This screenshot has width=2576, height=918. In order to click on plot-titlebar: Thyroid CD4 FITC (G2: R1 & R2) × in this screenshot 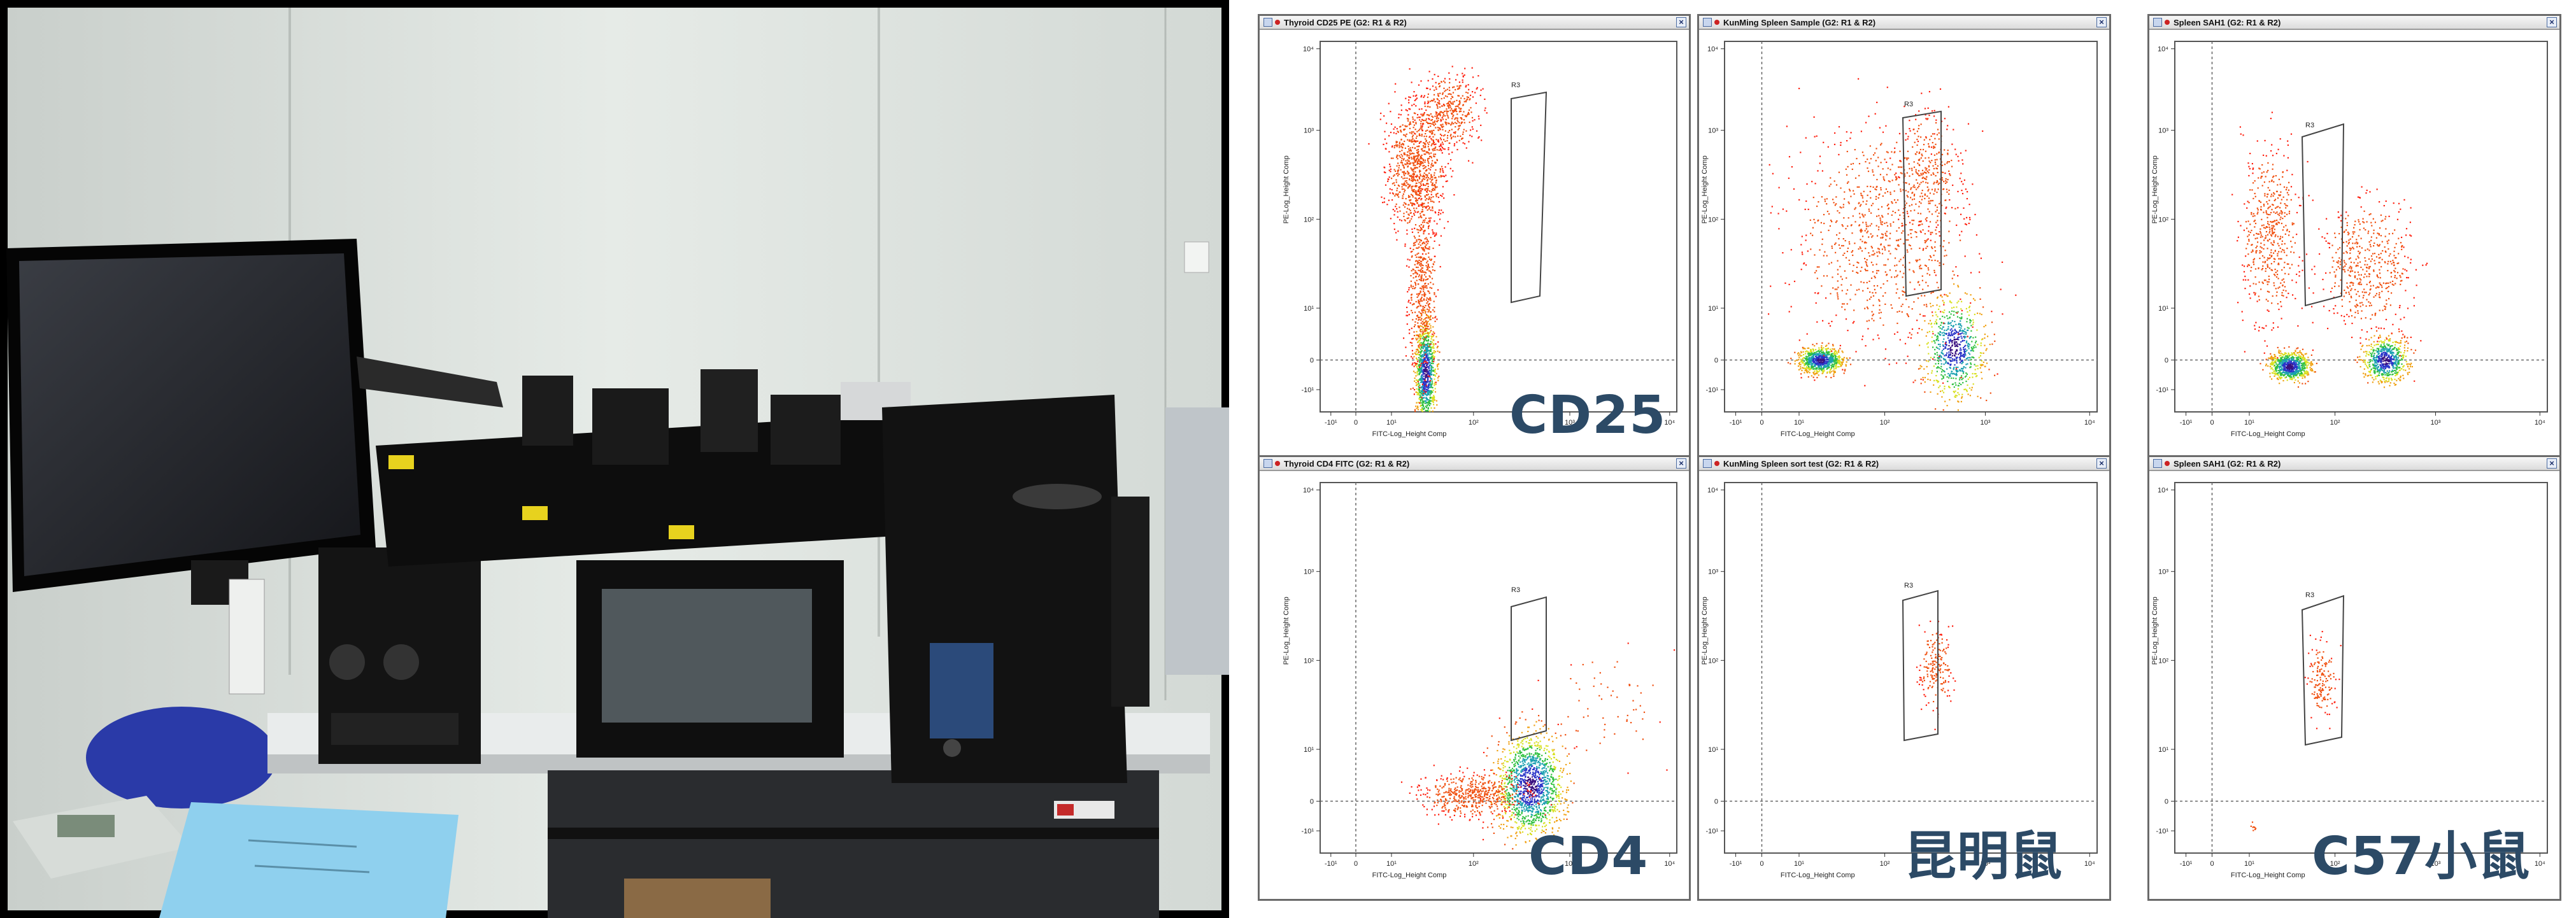, I will do `click(1475, 464)`.